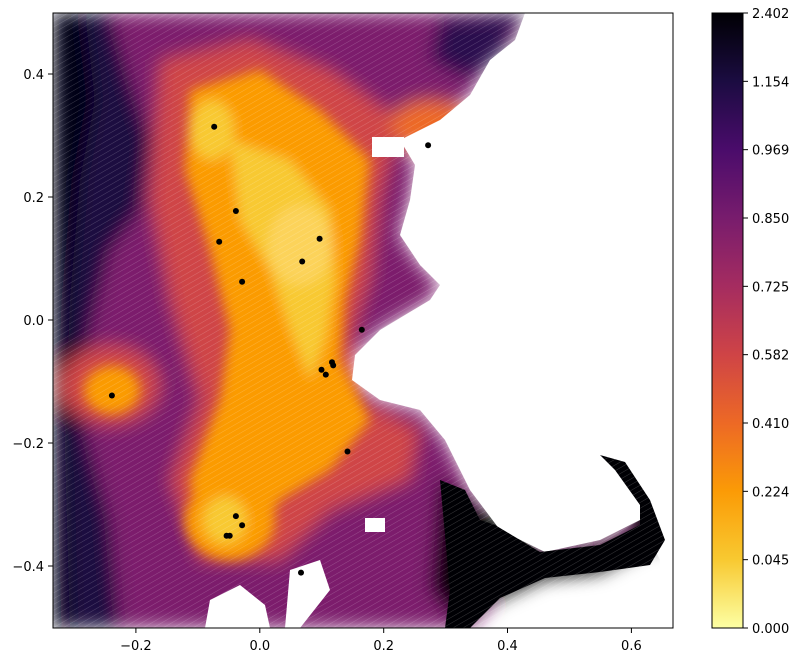  I want to click on colorbar-tick-label: 0.969, so click(770, 151).